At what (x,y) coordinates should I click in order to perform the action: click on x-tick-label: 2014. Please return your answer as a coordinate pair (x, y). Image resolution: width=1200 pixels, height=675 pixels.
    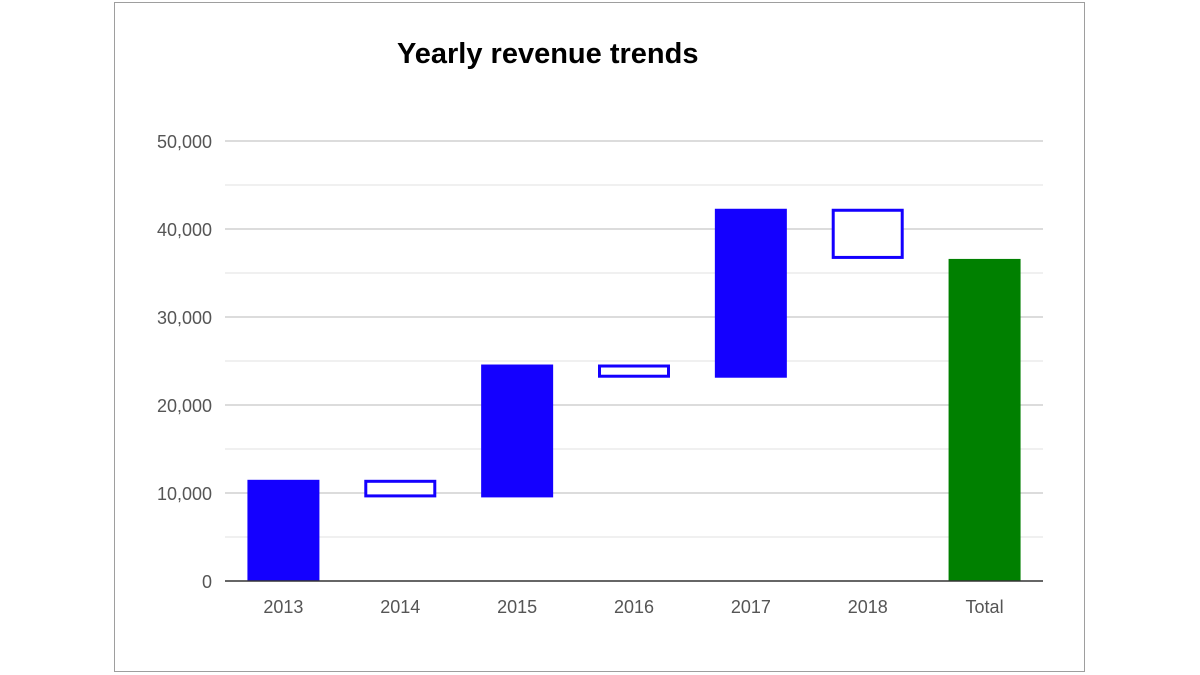
    Looking at the image, I should click on (400, 607).